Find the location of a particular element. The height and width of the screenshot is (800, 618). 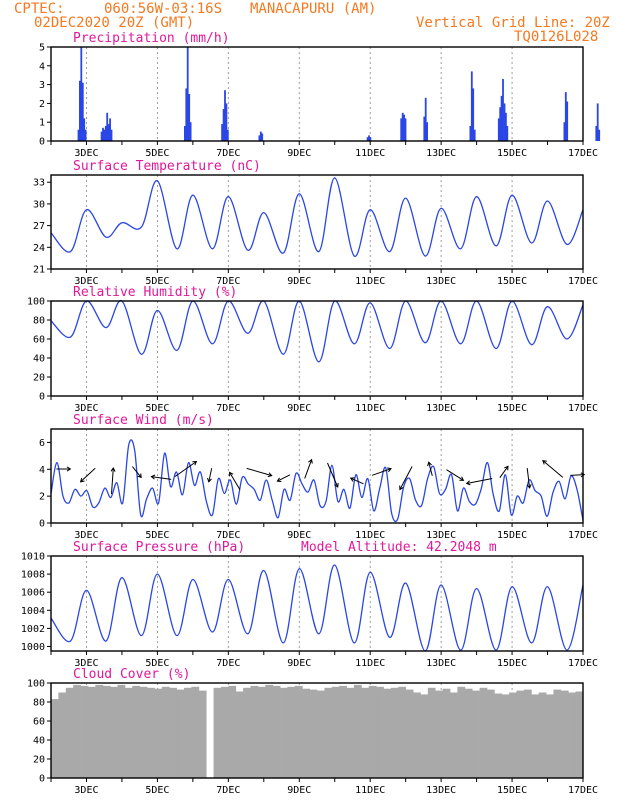

precip-ytick-label: 2 is located at coordinates (42, 104).